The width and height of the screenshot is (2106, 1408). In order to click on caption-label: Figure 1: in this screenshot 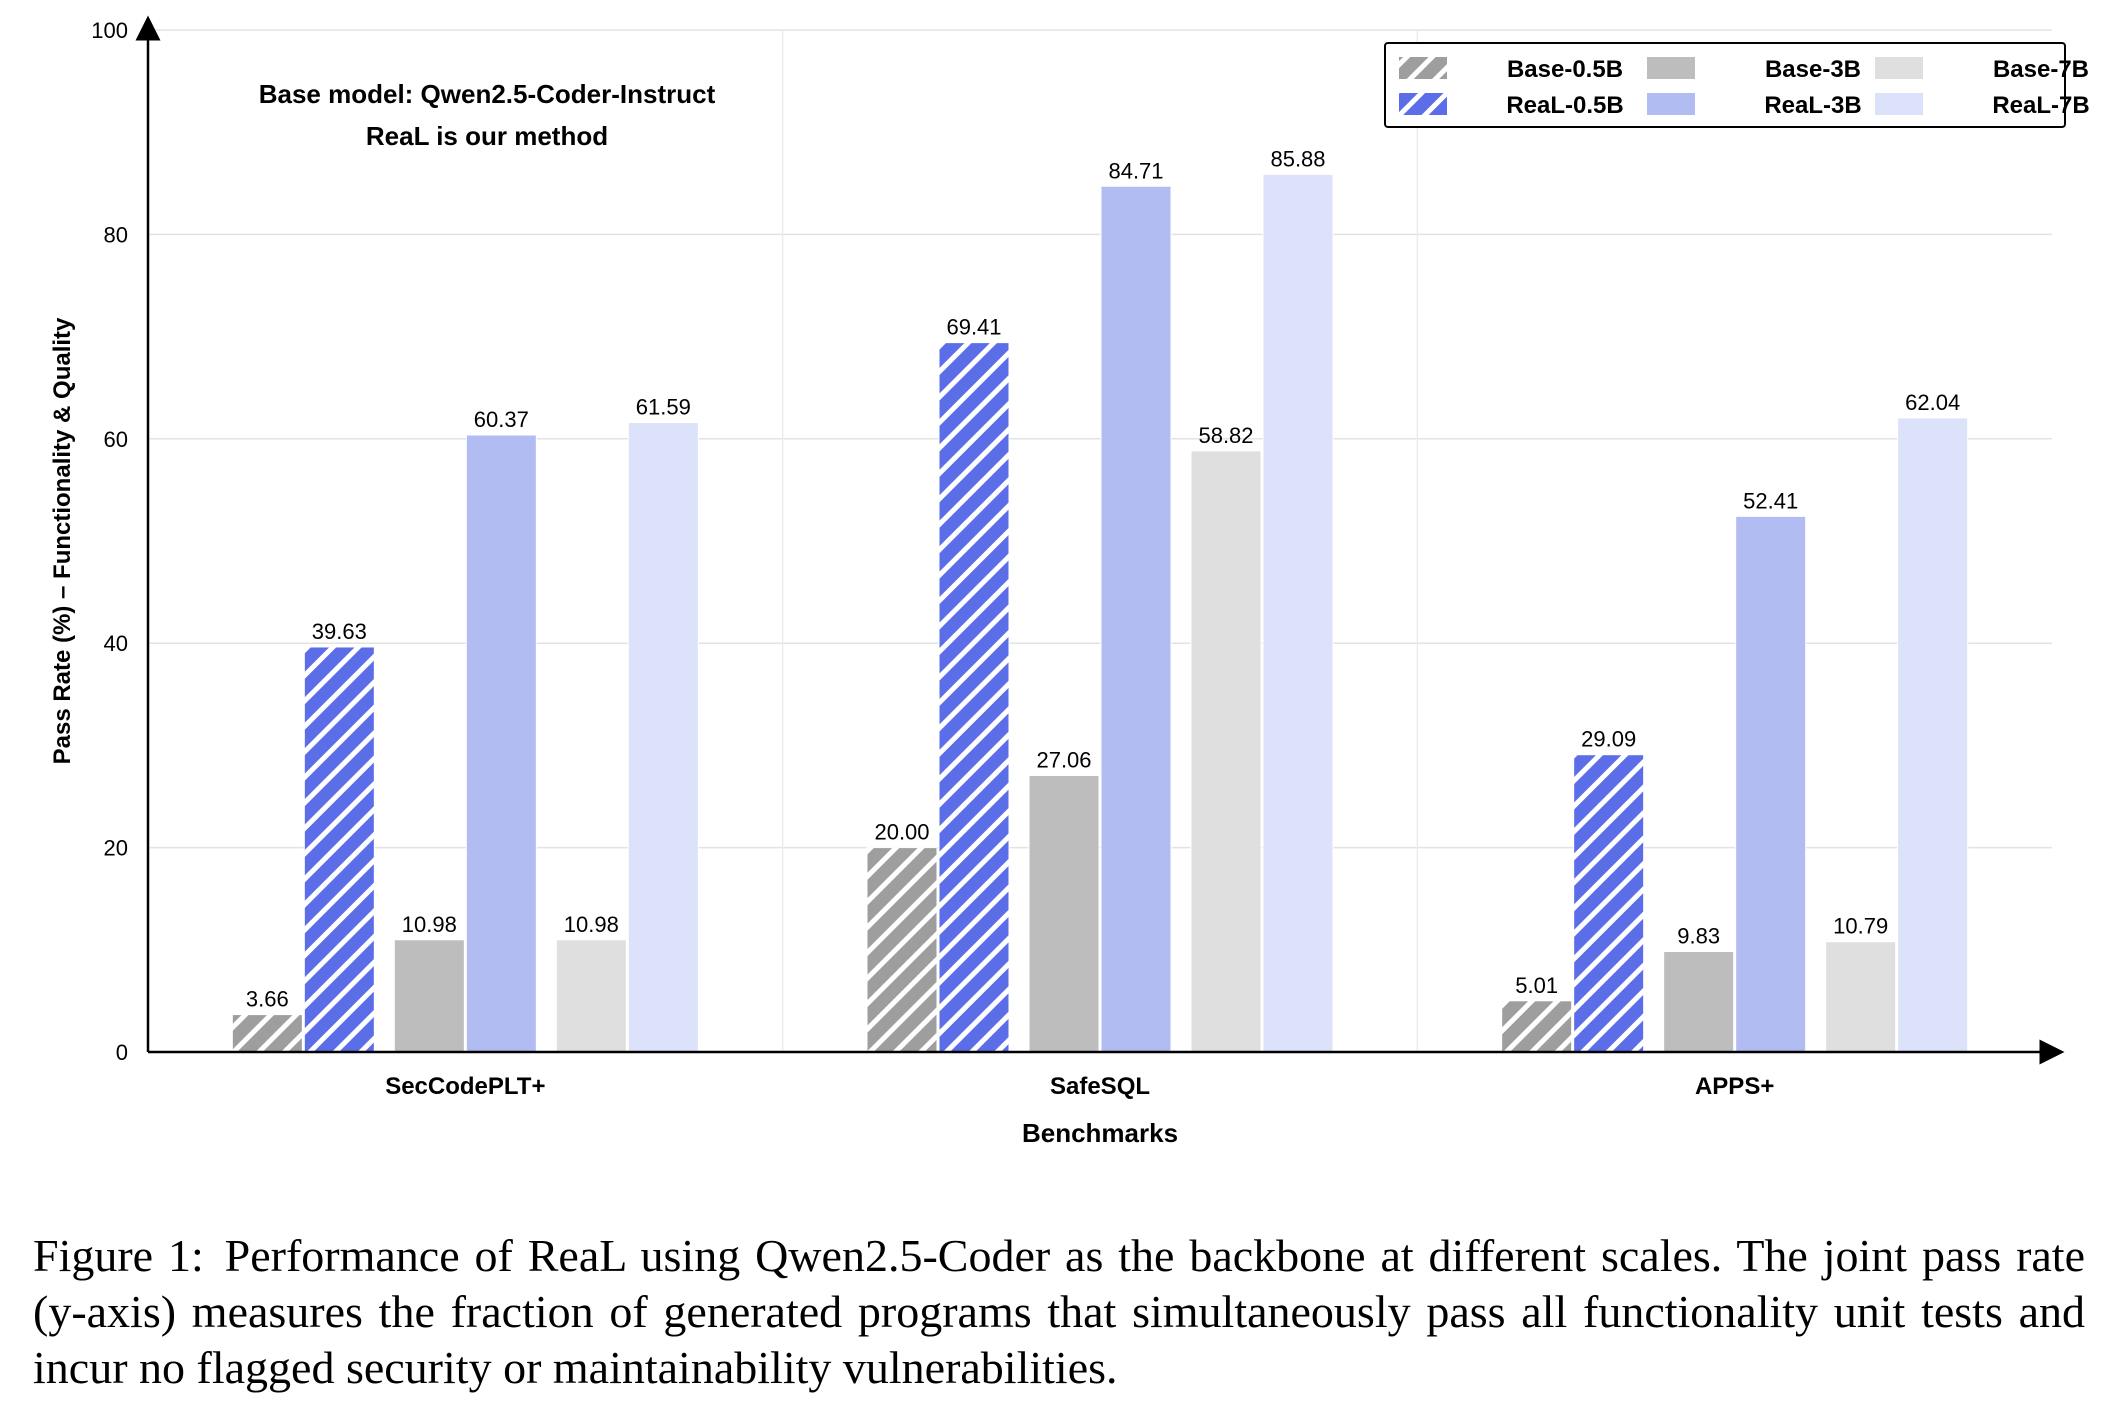, I will do `click(118, 1255)`.